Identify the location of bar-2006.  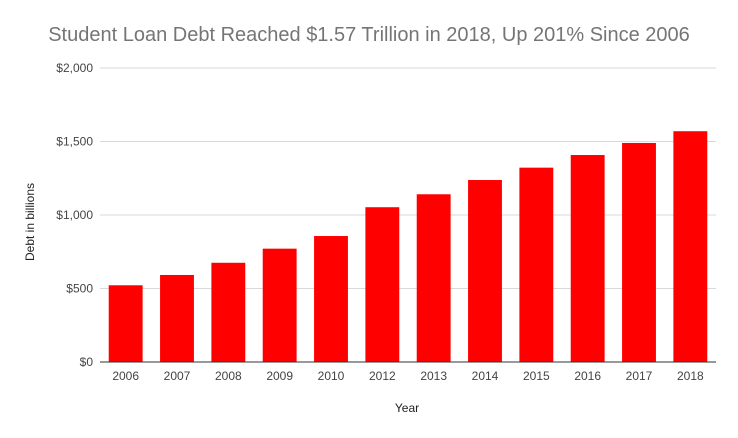
(125, 323).